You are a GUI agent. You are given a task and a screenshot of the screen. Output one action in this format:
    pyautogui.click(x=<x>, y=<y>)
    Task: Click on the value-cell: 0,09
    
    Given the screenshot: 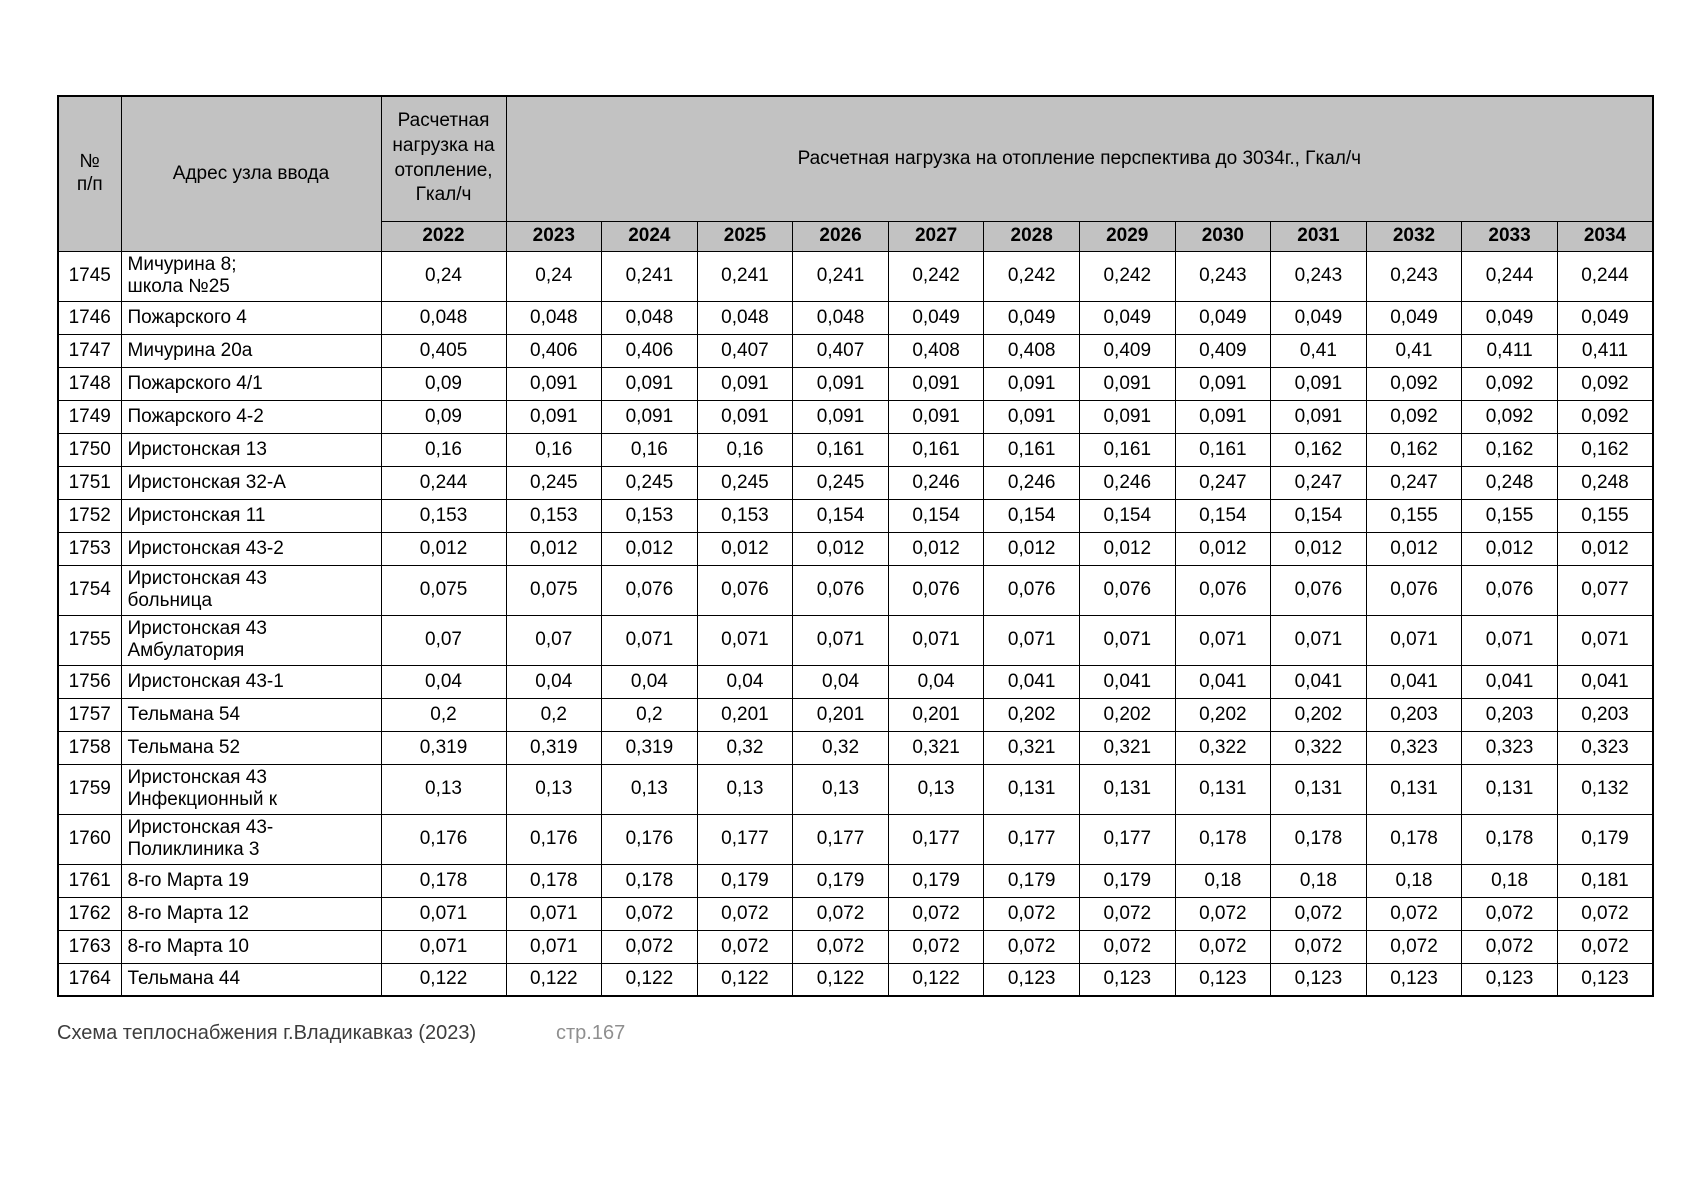 What is the action you would take?
    pyautogui.click(x=443, y=383)
    